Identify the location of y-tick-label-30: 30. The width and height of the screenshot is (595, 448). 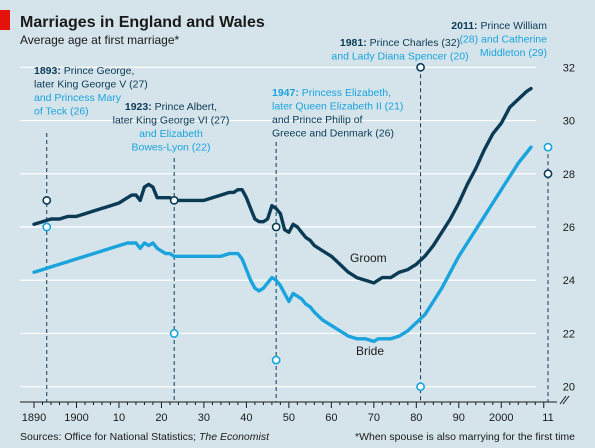
(569, 122).